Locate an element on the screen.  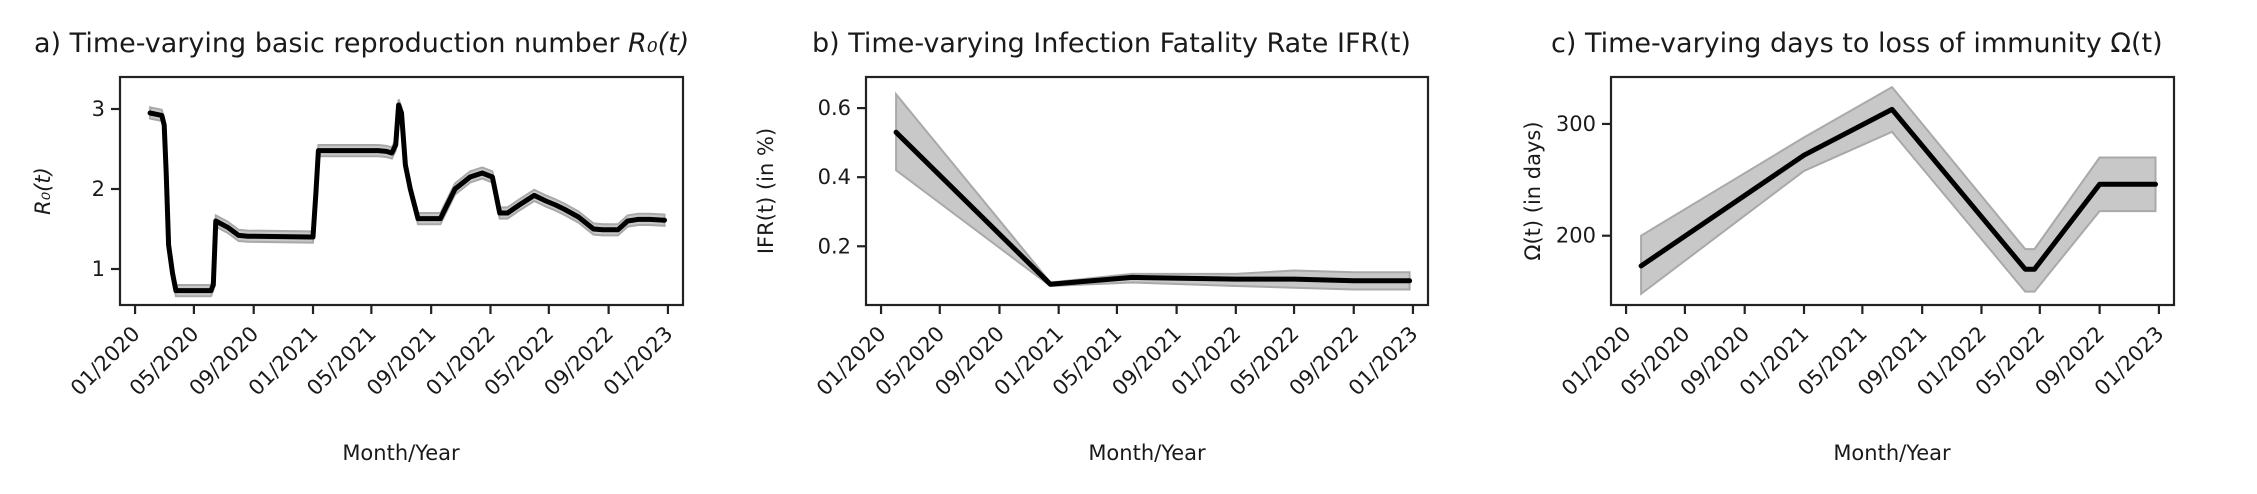
y-tick-label: 300 is located at coordinates (1576, 124).